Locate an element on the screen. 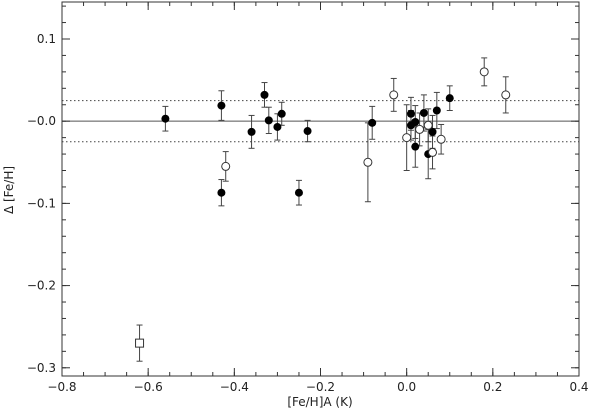  y-tick-label: −0.2 is located at coordinates (41, 286).